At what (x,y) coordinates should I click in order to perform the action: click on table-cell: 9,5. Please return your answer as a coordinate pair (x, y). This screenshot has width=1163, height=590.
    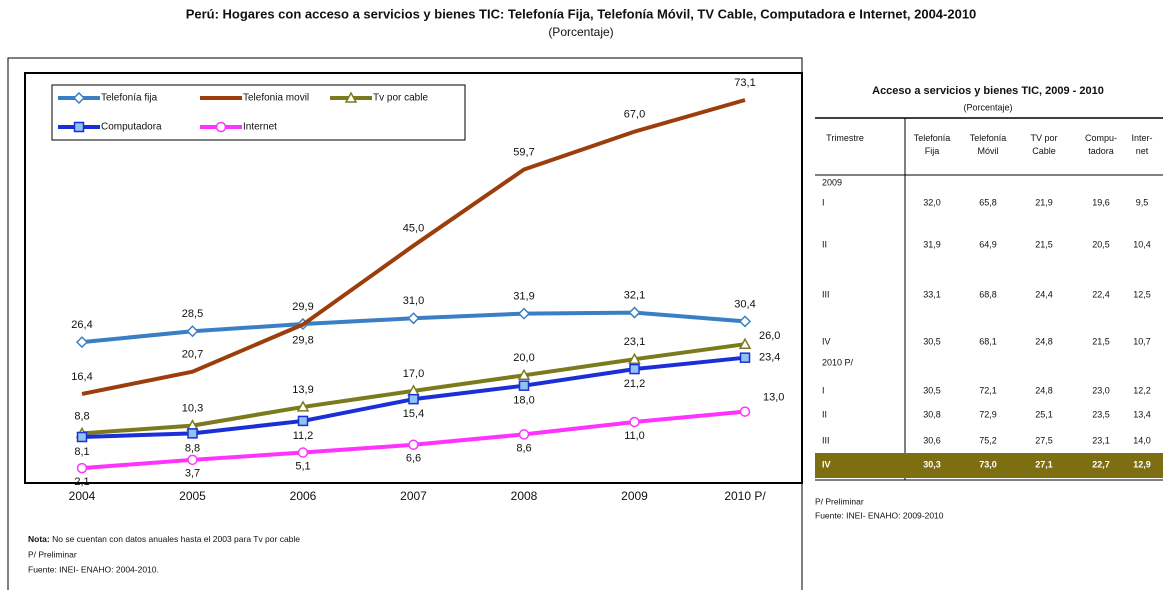
    Looking at the image, I should click on (1142, 202).